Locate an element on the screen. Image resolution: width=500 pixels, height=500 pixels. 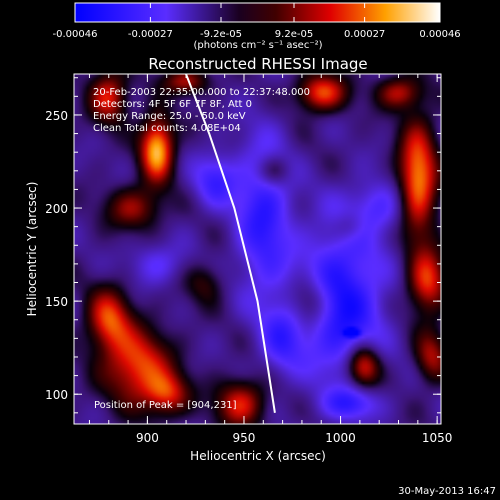
x-tick-label: 1050 is located at coordinates (437, 438).